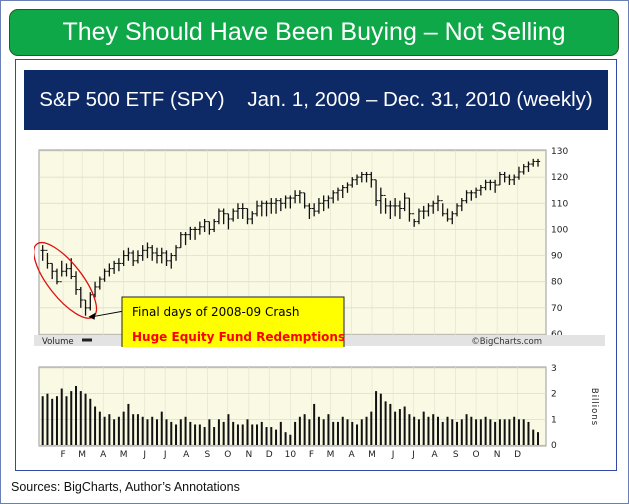 Image resolution: width=629 pixels, height=504 pixels. Describe the element at coordinates (594, 407) in the screenshot. I see `volume-axis-title: Billions` at that location.